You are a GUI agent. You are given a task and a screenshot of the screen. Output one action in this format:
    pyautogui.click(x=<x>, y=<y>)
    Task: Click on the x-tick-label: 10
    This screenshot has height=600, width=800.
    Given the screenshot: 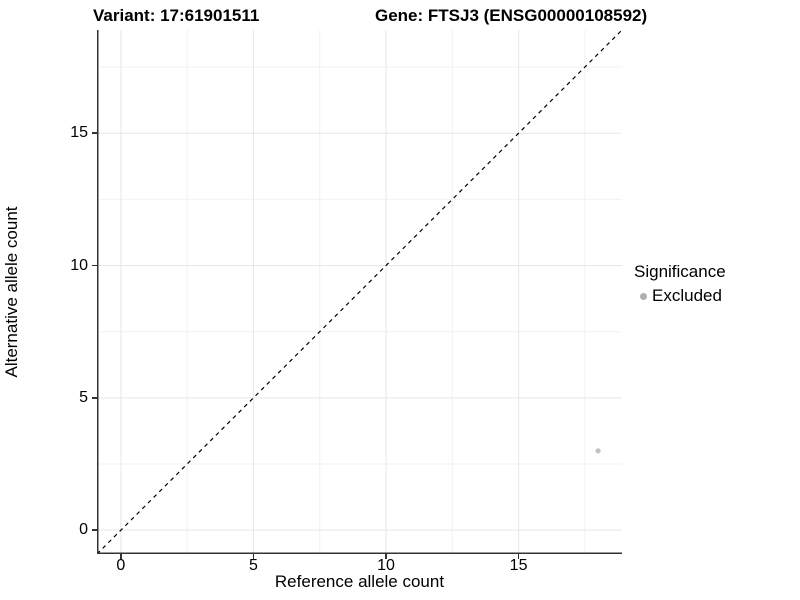 What is the action you would take?
    pyautogui.click(x=386, y=565)
    